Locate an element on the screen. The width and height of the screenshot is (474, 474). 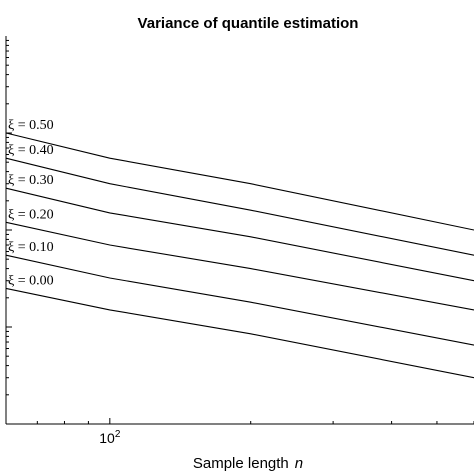
x-tick-labels: 102 is located at coordinates (110, 437).